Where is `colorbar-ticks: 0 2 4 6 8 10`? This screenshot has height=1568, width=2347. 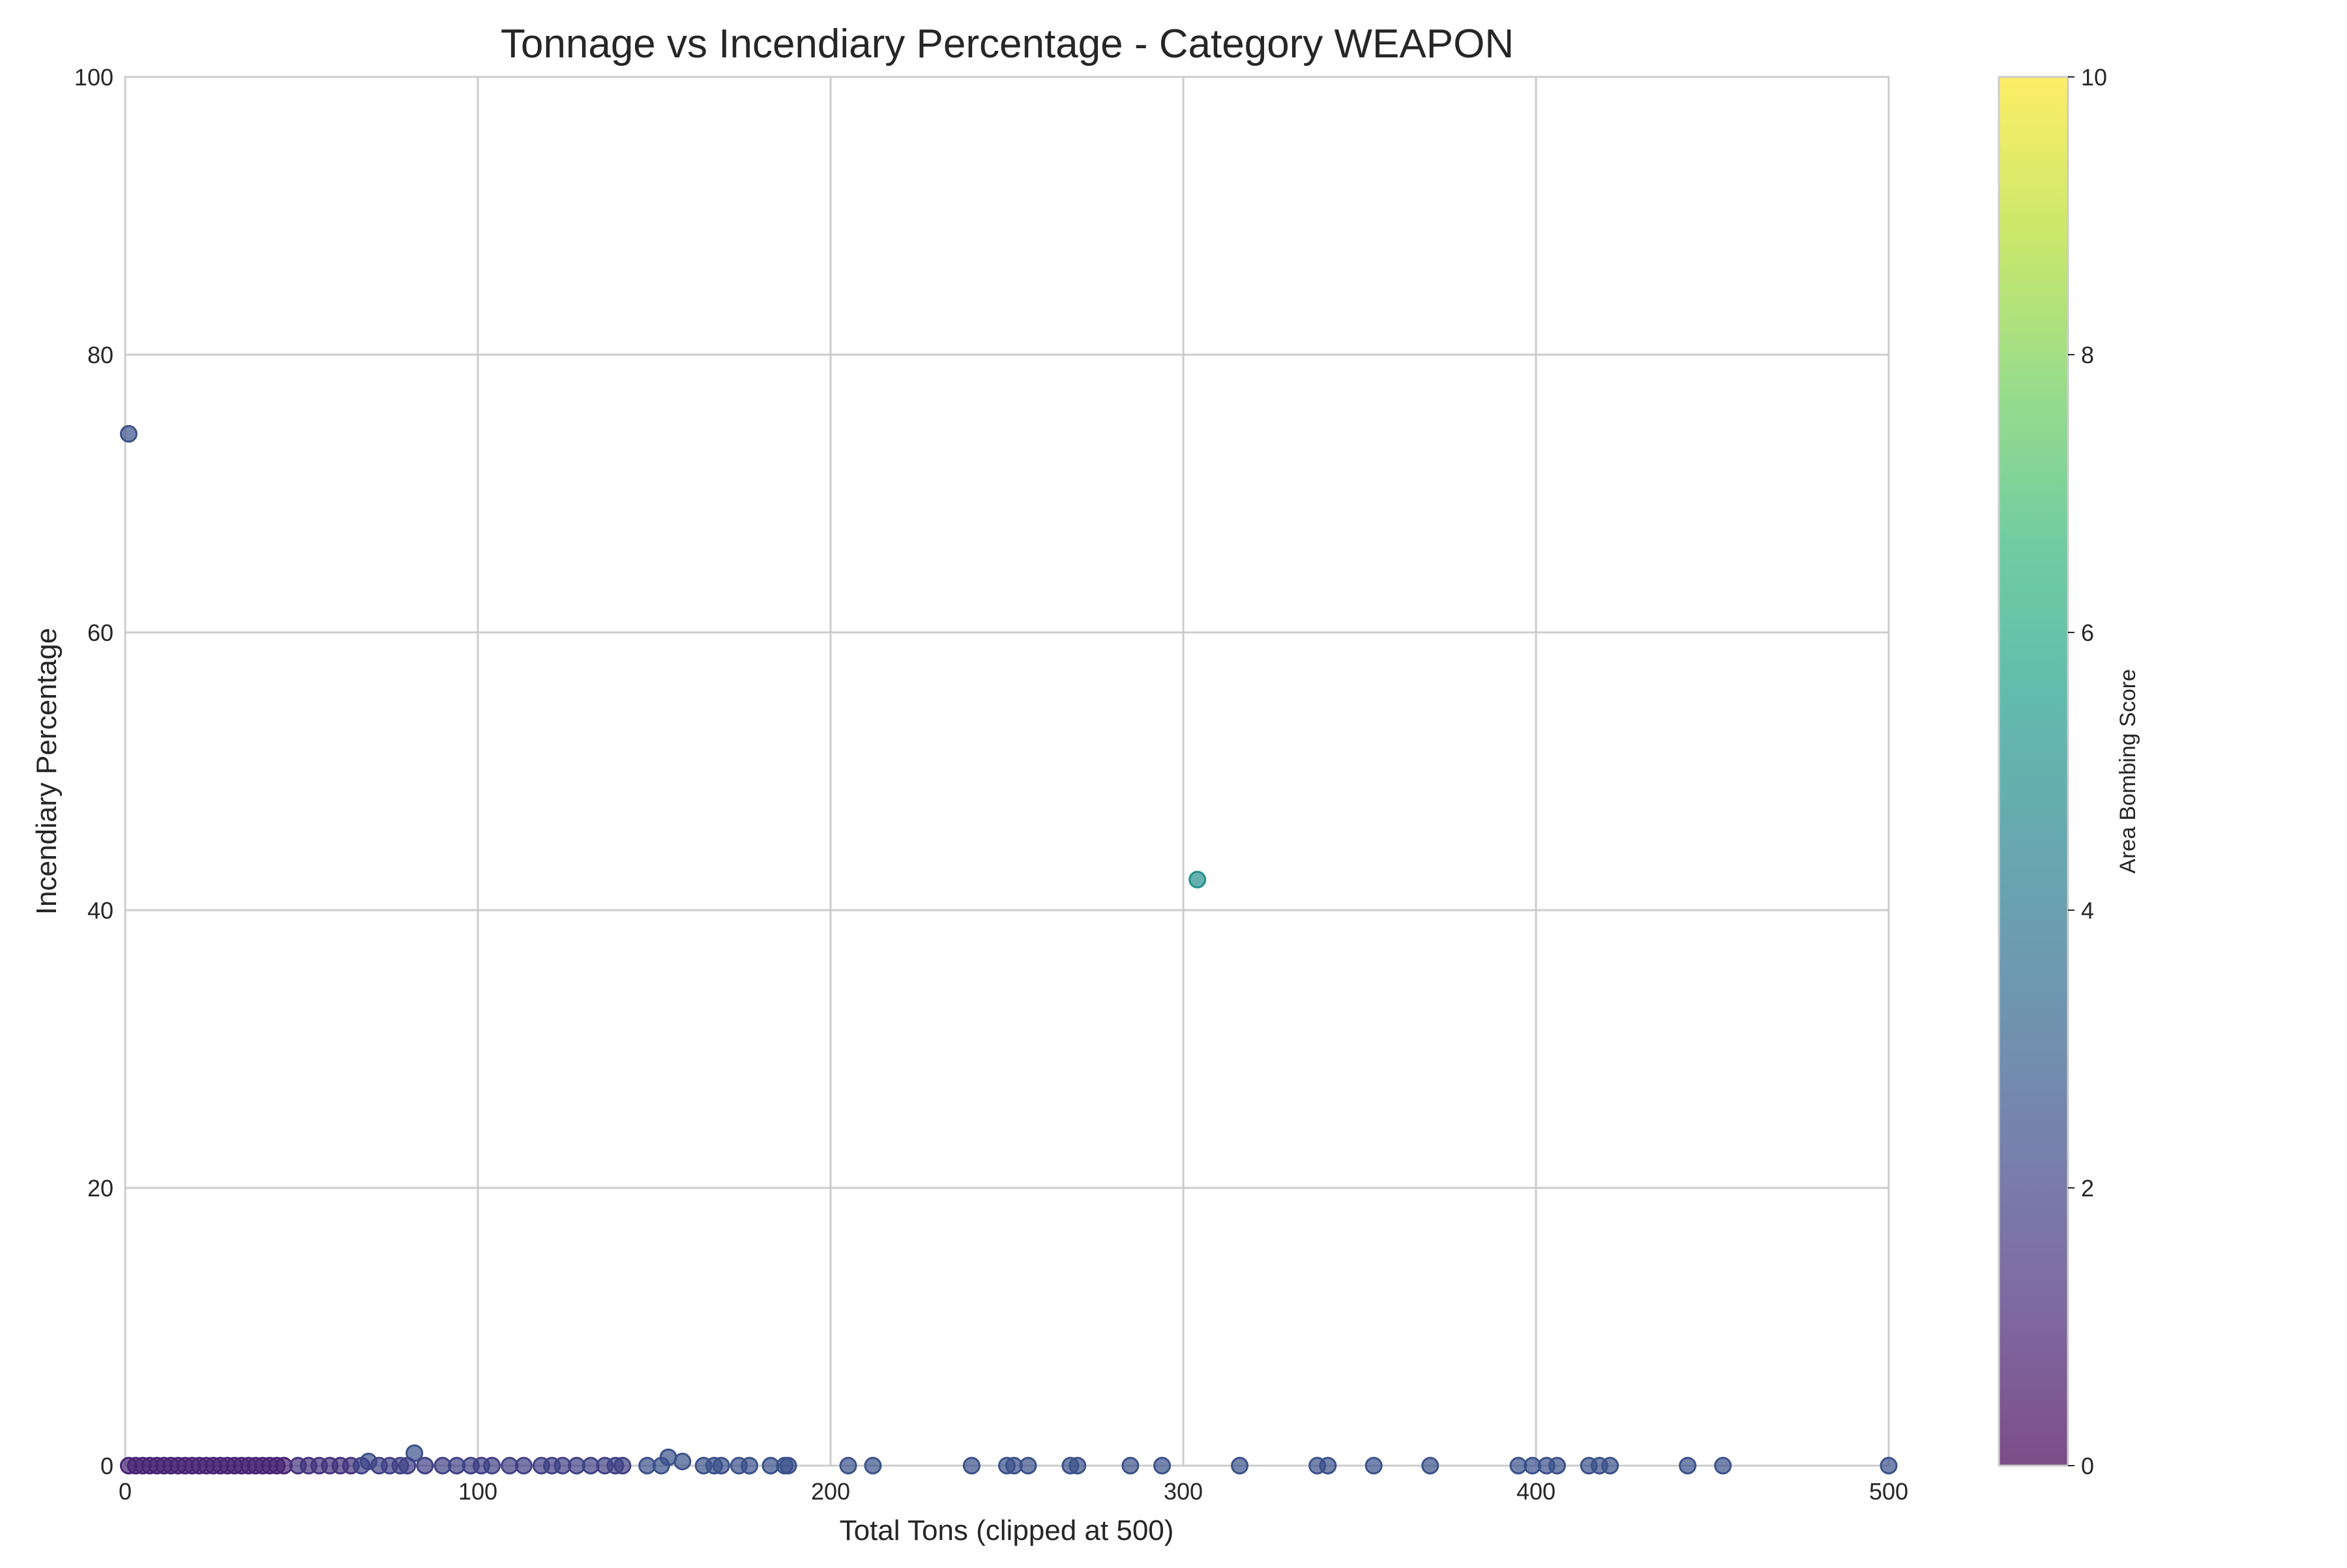 colorbar-ticks: 0 2 4 6 8 10 is located at coordinates (2087, 772).